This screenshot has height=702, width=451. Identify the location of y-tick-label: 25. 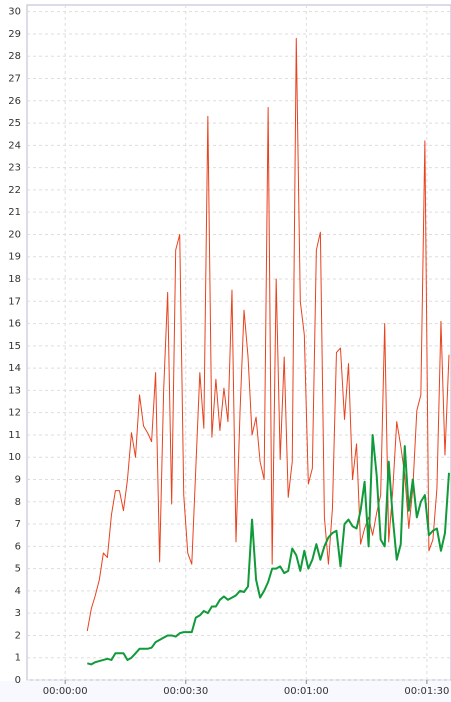
(14, 123).